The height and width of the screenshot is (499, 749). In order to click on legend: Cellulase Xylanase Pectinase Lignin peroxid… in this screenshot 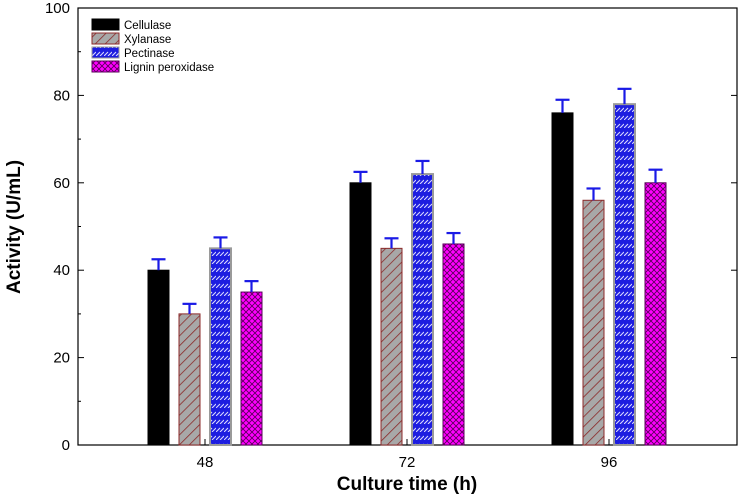, I will do `click(152, 46)`.